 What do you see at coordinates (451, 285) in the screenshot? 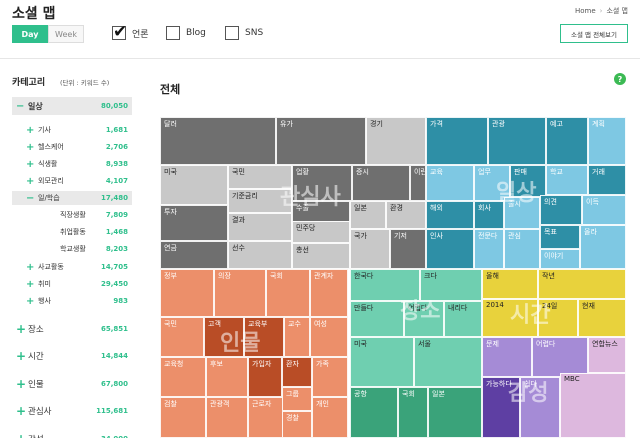
I see `treemap-cell: 크다` at bounding box center [451, 285].